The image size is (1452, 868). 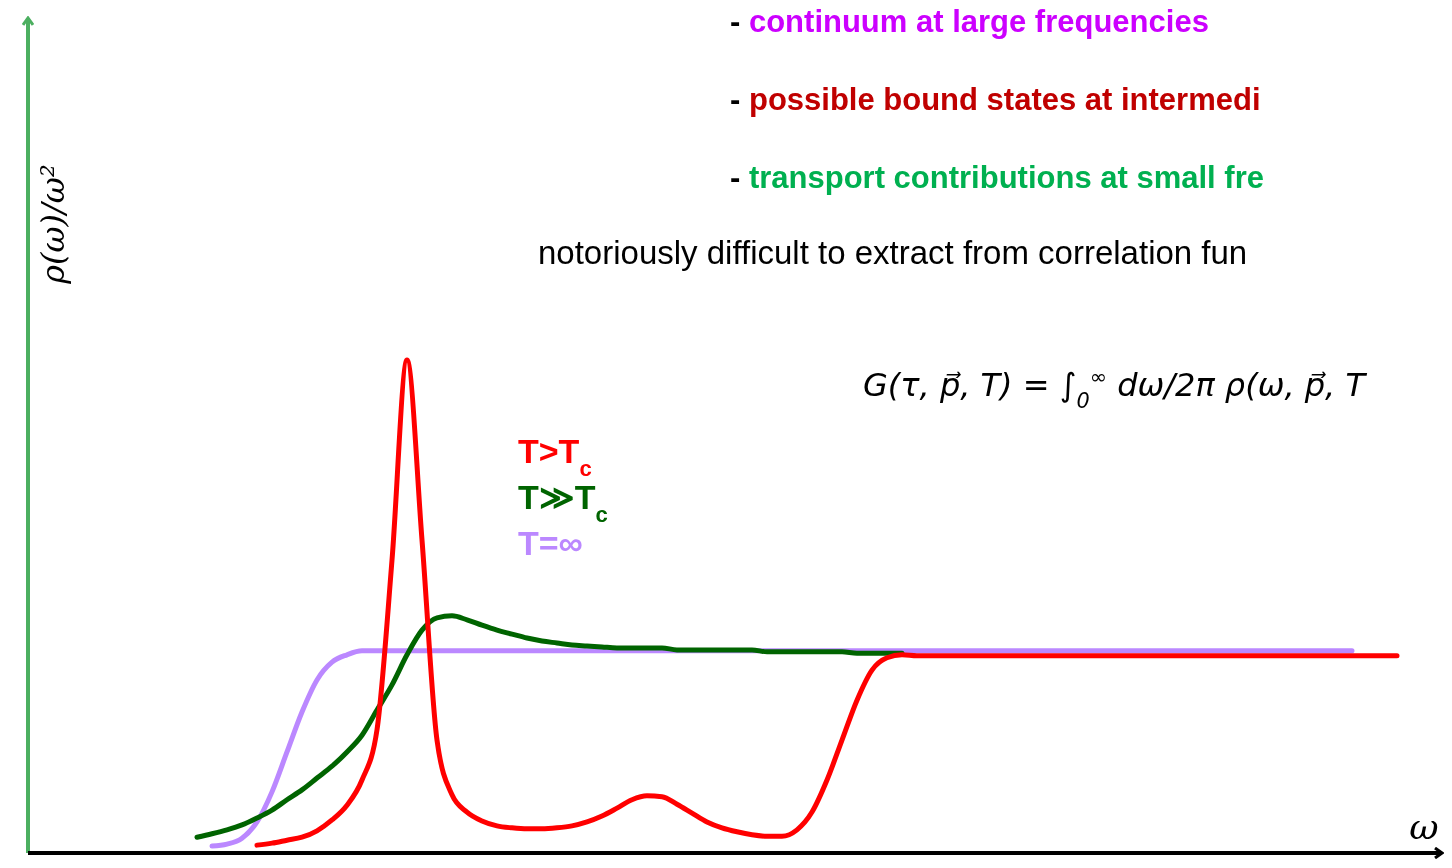 I want to click on text: T=∞, so click(x=550, y=543).